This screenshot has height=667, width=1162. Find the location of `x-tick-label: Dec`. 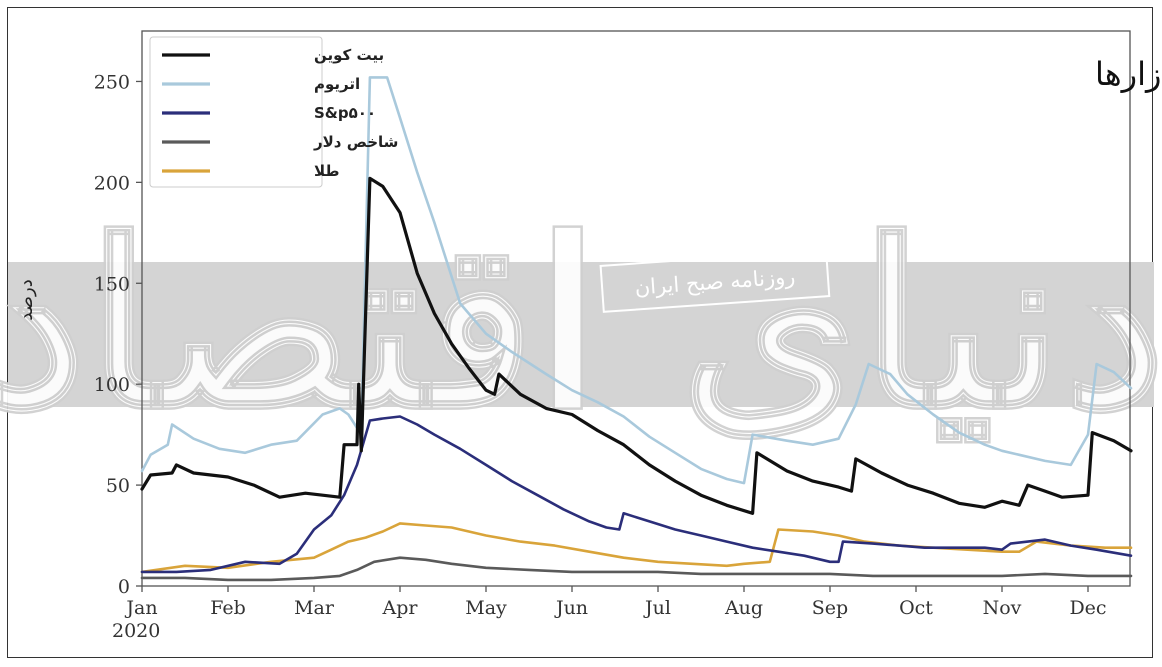

x-tick-label: Dec is located at coordinates (1087, 608).